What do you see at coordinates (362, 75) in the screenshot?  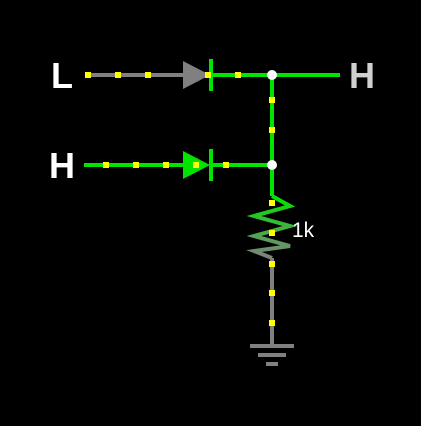 I see `output-label: H` at bounding box center [362, 75].